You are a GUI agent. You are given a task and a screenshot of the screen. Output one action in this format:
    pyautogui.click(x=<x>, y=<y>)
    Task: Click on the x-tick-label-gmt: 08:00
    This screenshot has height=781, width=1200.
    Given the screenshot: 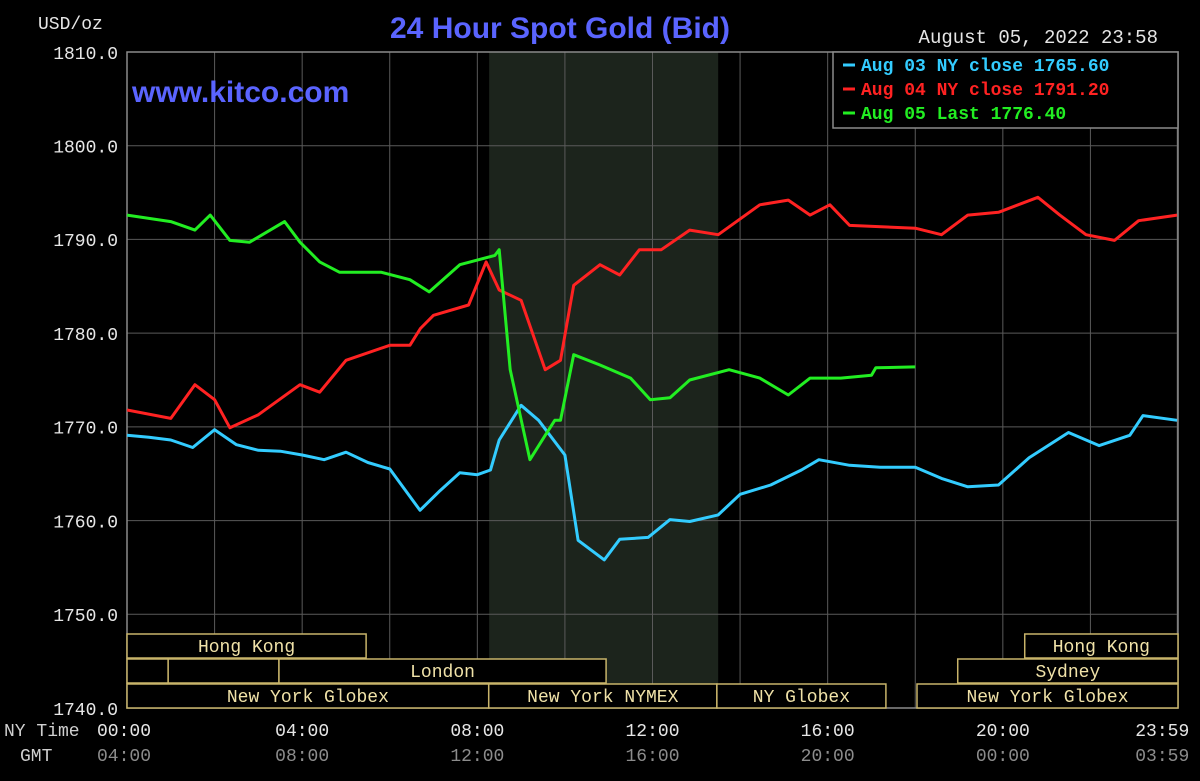 What is the action you would take?
    pyautogui.click(x=302, y=757)
    